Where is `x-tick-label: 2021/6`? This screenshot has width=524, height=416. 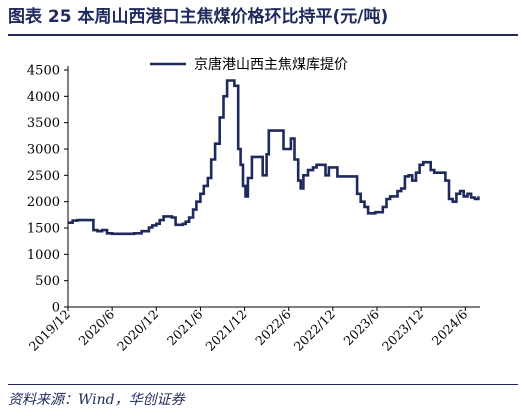
x-tick-label: 2021/6 is located at coordinates (185, 327).